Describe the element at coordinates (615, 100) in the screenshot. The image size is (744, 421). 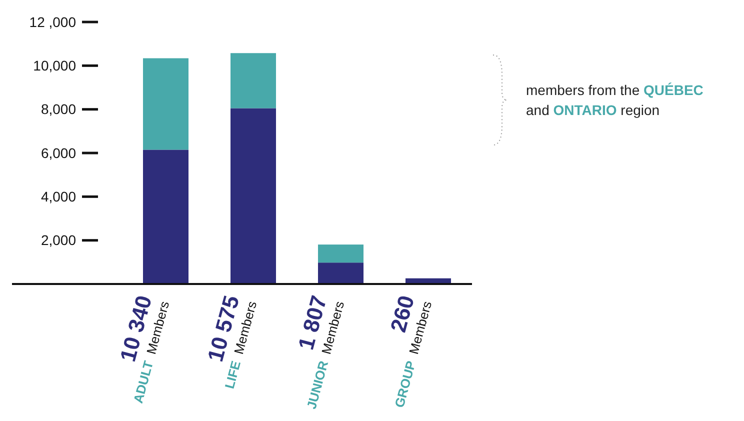
I see `text: members from the QUÉBEC and ONTARIO region` at that location.